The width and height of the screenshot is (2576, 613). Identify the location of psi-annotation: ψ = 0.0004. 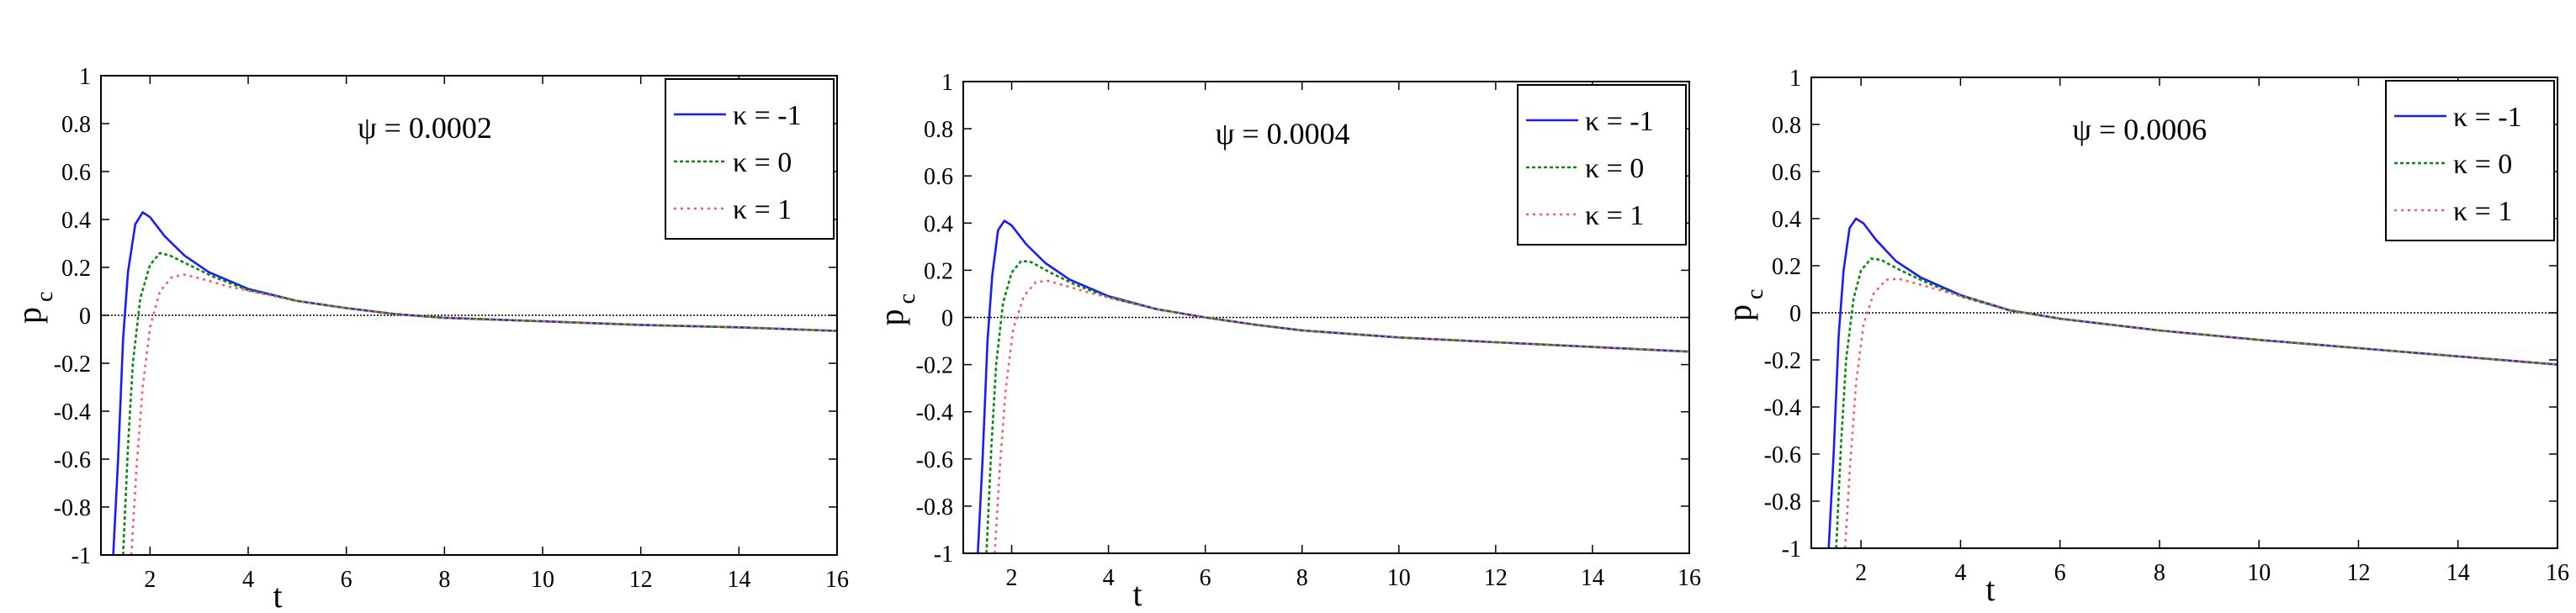
(1283, 134).